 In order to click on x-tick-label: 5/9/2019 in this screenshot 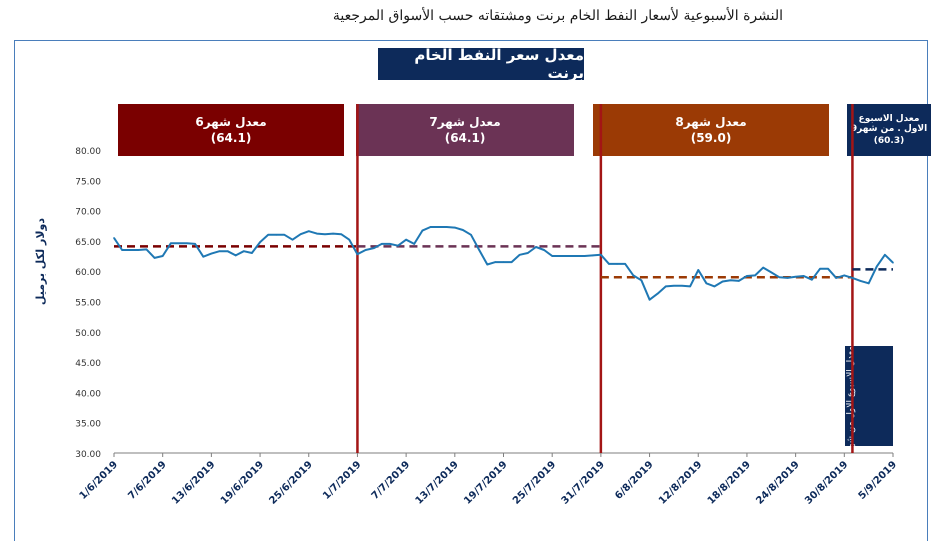, I will do `click(878, 480)`.